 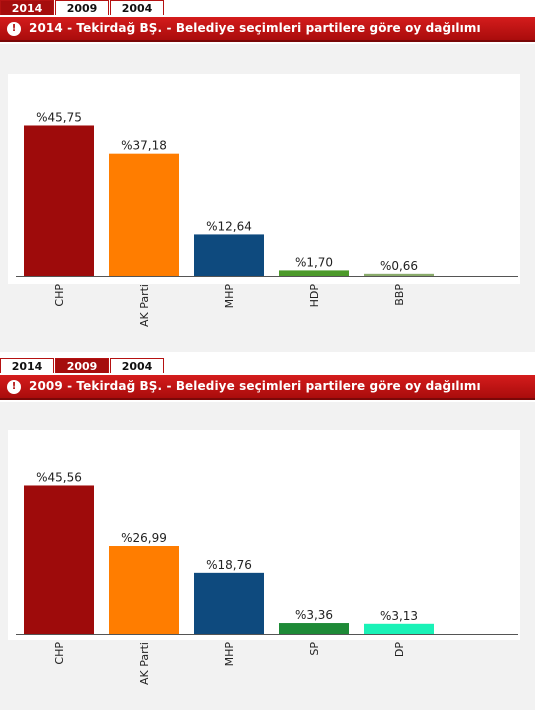 What do you see at coordinates (59, 477) in the screenshot?
I see `data-label: %45,56` at bounding box center [59, 477].